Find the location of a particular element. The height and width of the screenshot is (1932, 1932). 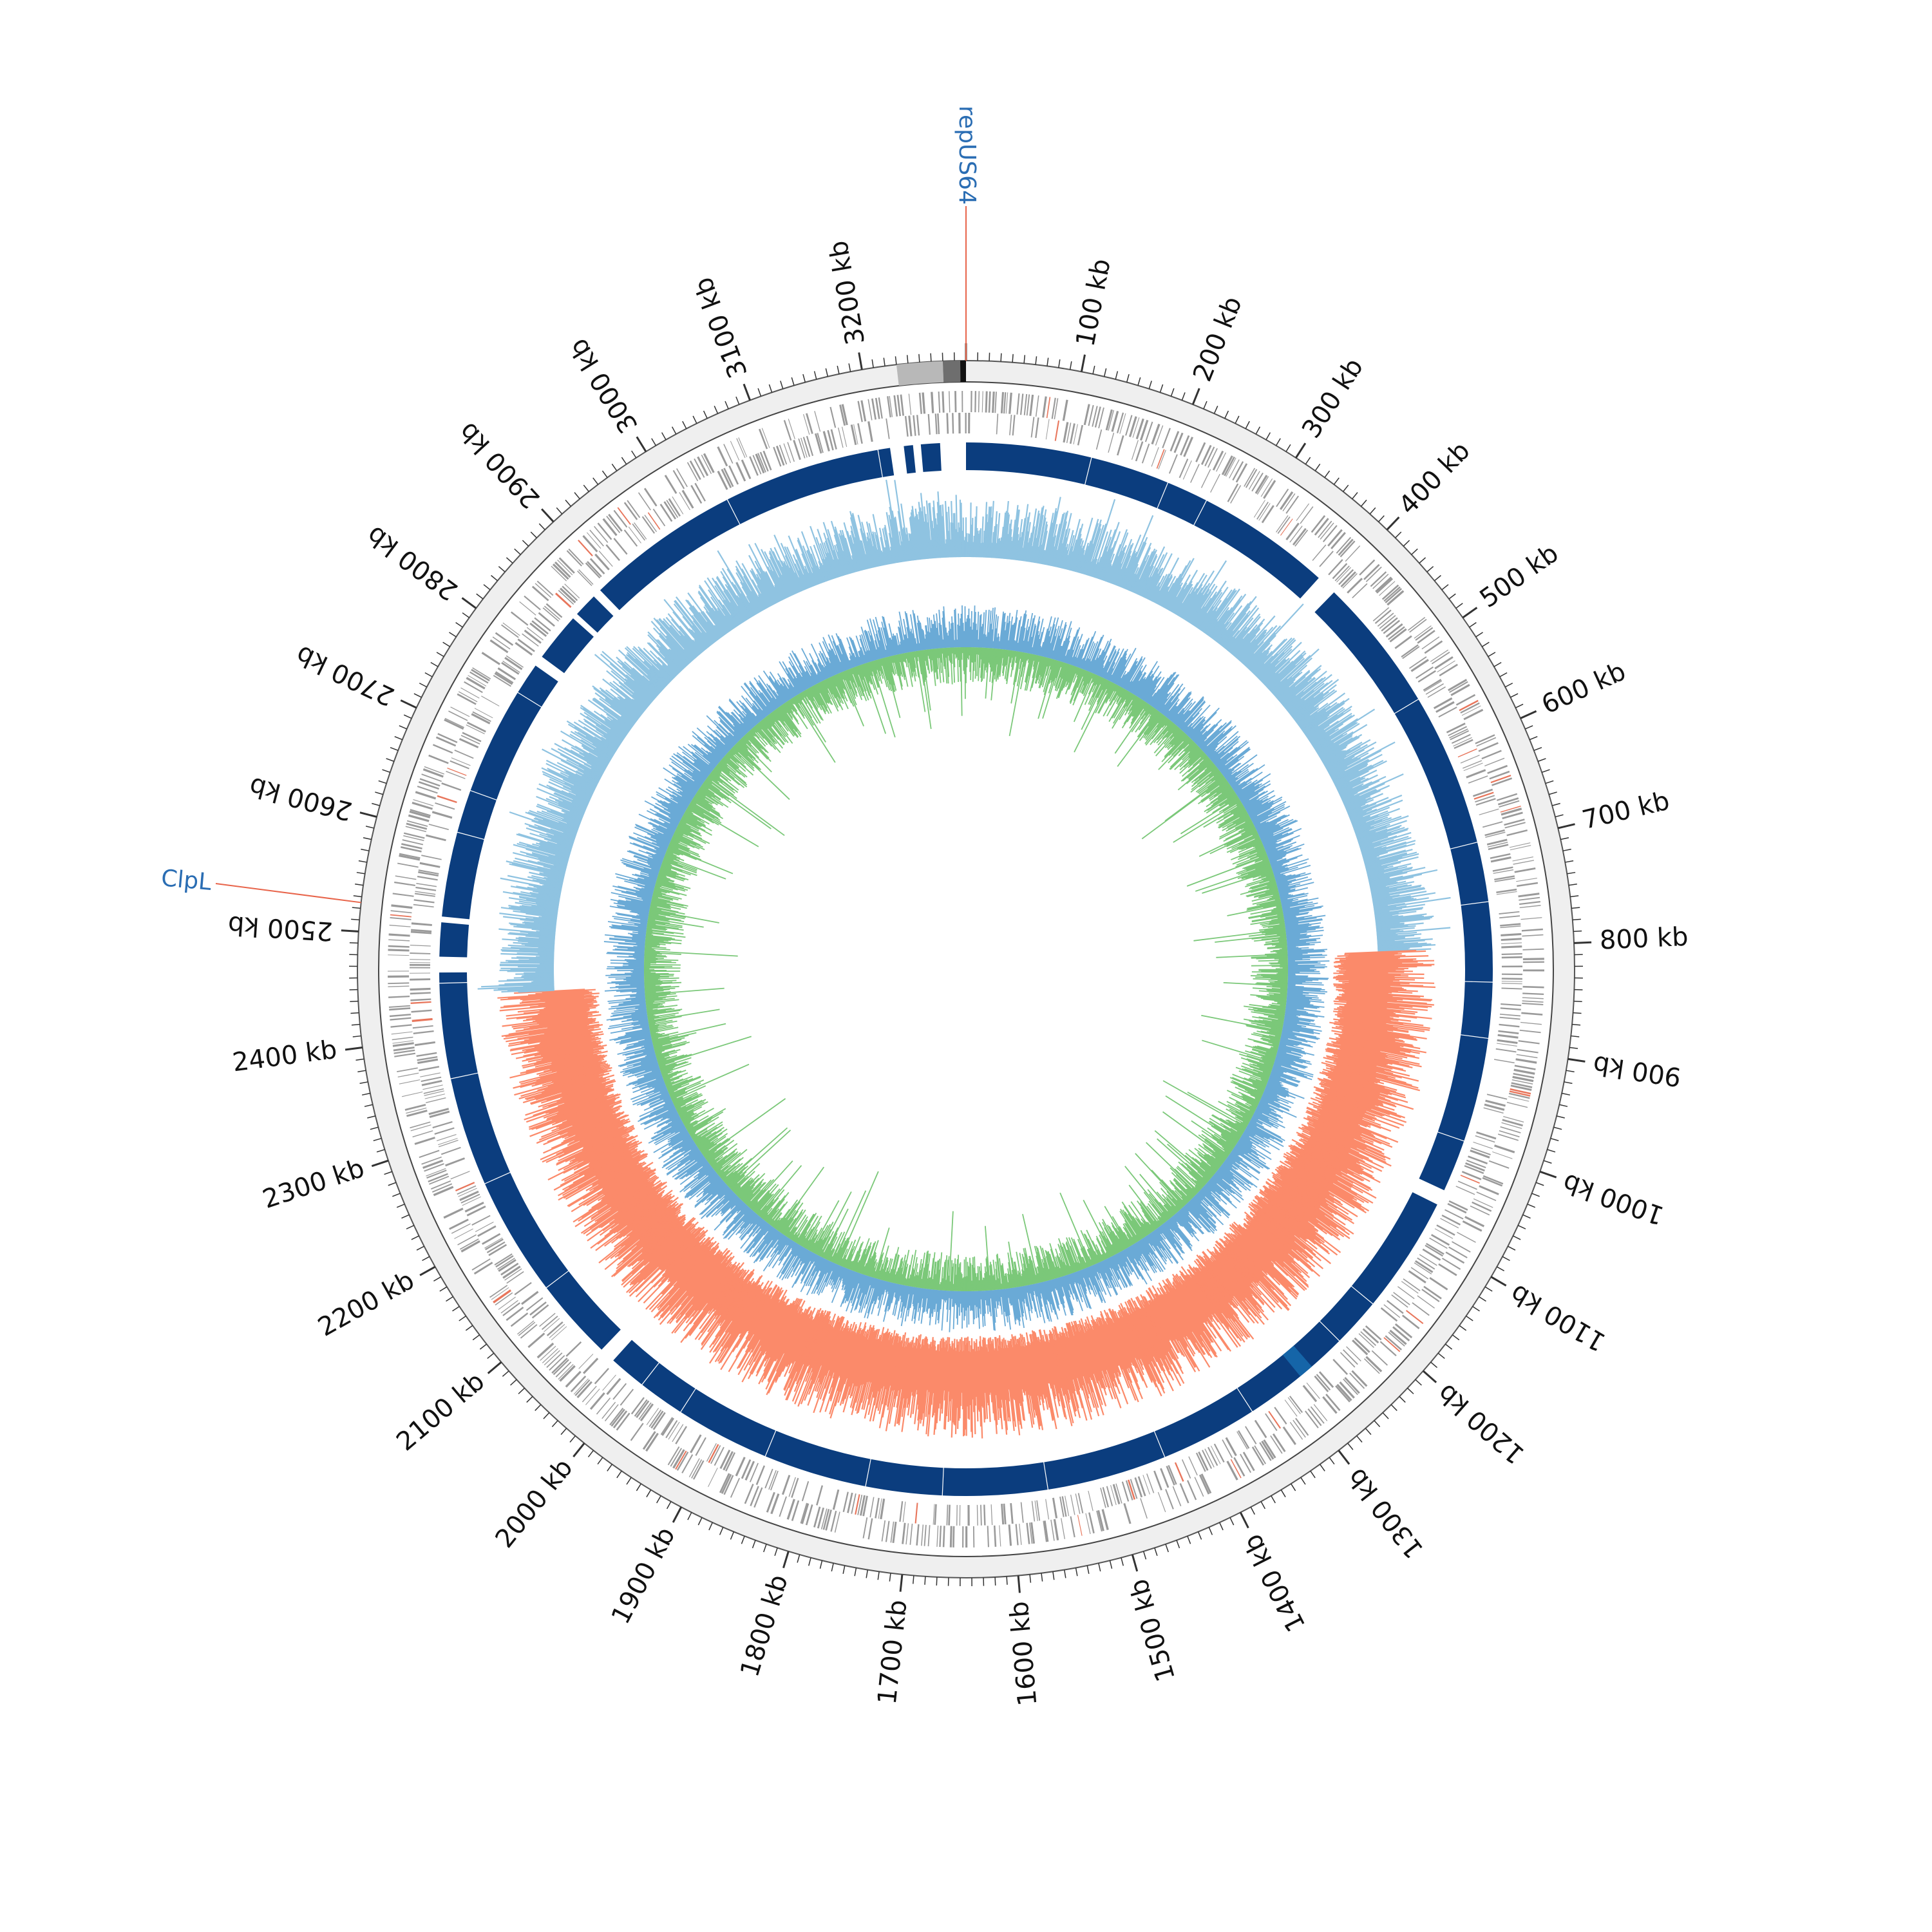

tick-label: 1700 kb is located at coordinates (893, 1652).